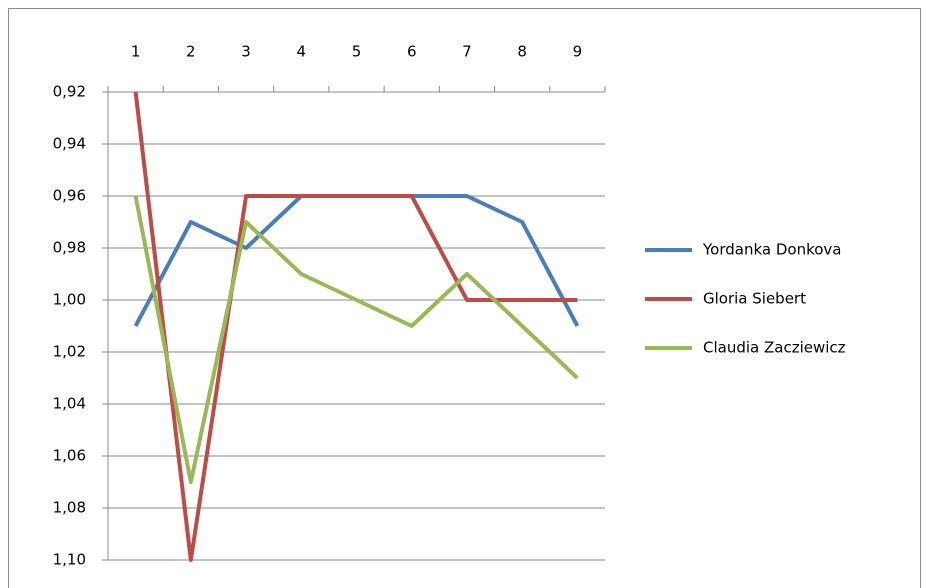 The image size is (925, 588). Describe the element at coordinates (69, 560) in the screenshot. I see `y-tick-label: 1,10` at that location.